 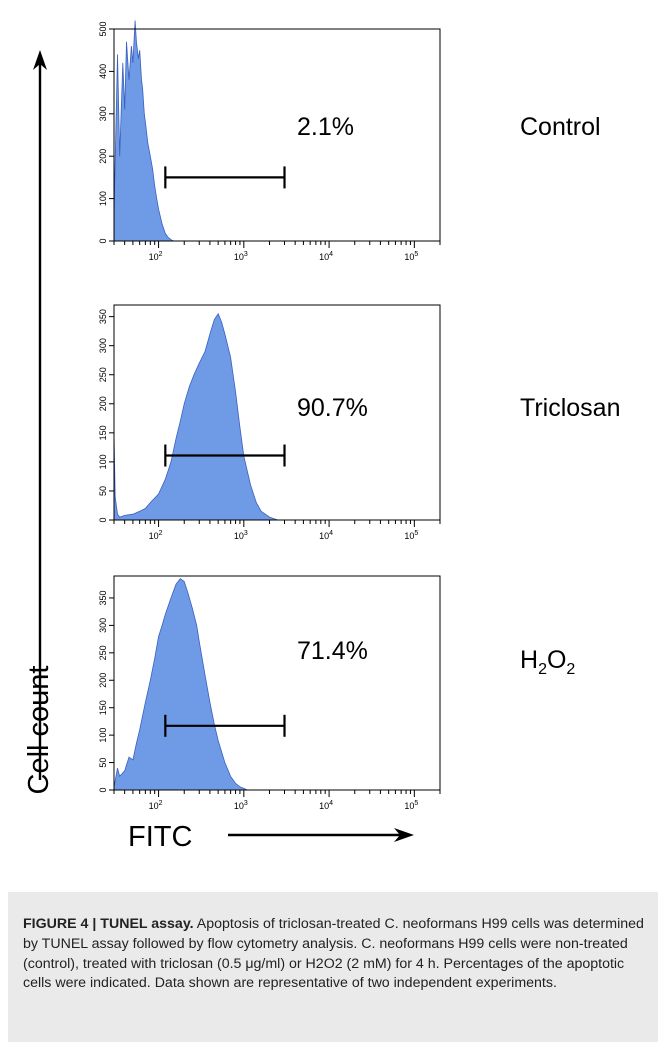 What do you see at coordinates (570, 408) in the screenshot?
I see `condition-label-triclosan: Triclosan` at bounding box center [570, 408].